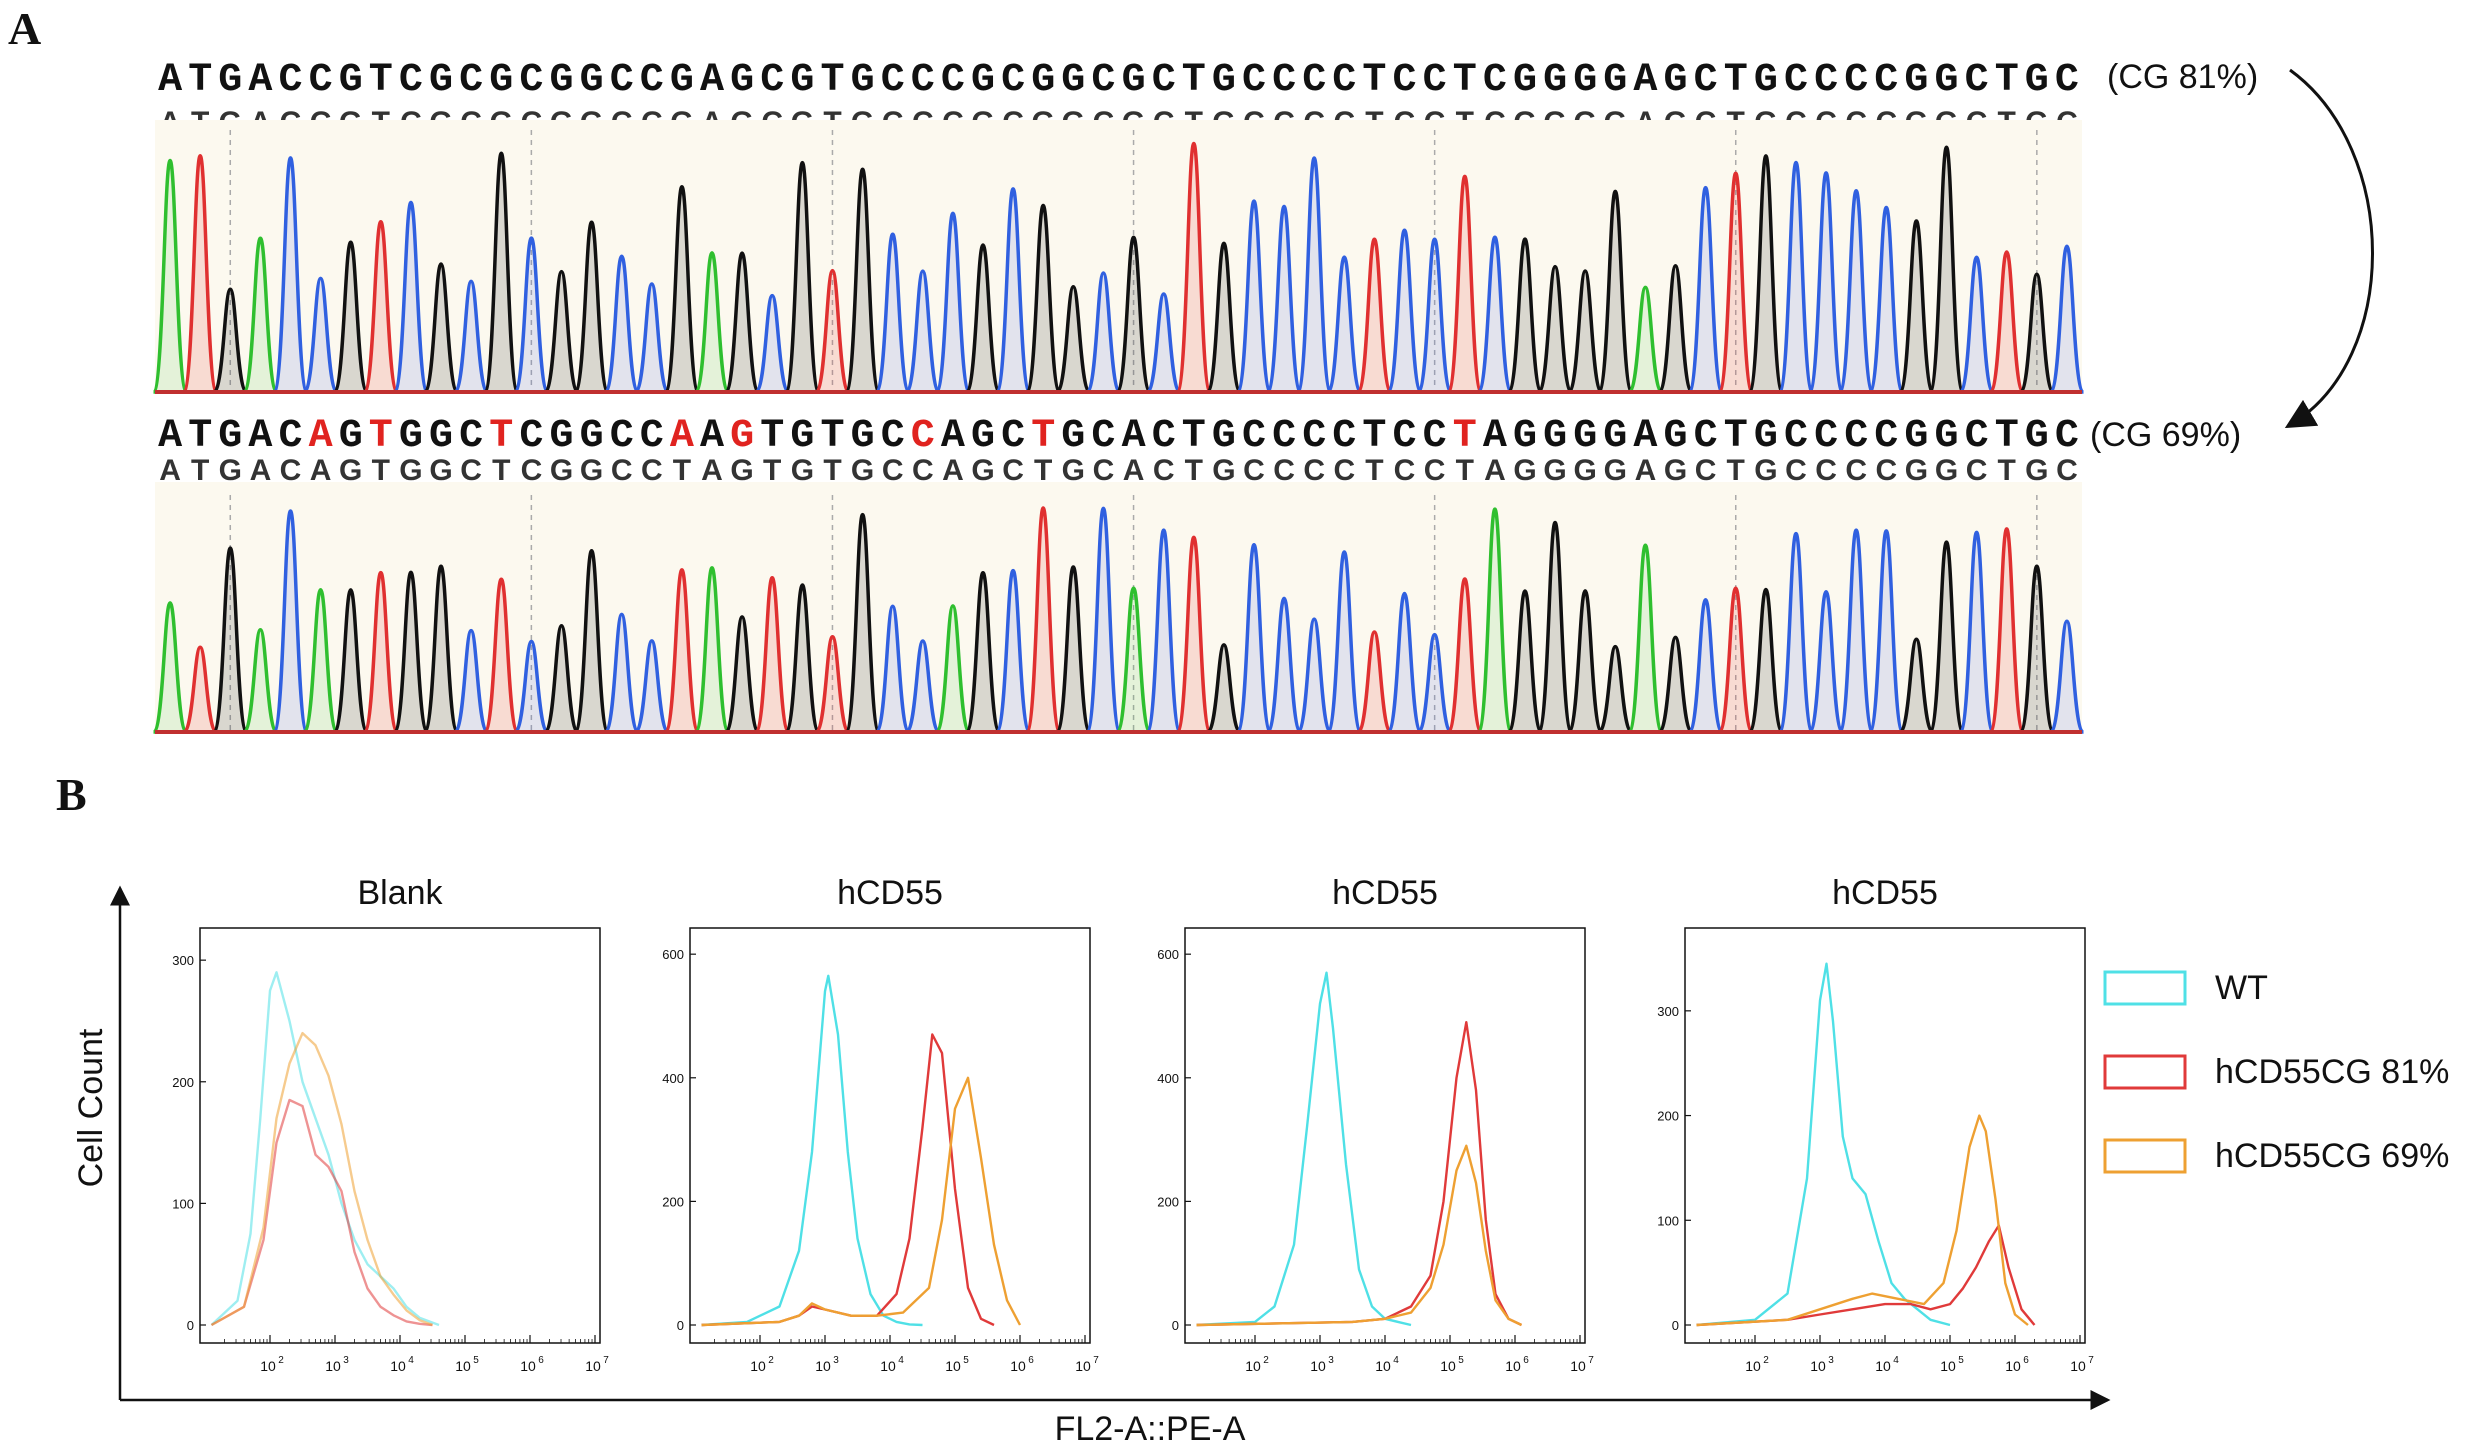 The width and height of the screenshot is (2481, 1454). What do you see at coordinates (673, 1078) in the screenshot?
I see `y-tick-label: 400` at bounding box center [673, 1078].